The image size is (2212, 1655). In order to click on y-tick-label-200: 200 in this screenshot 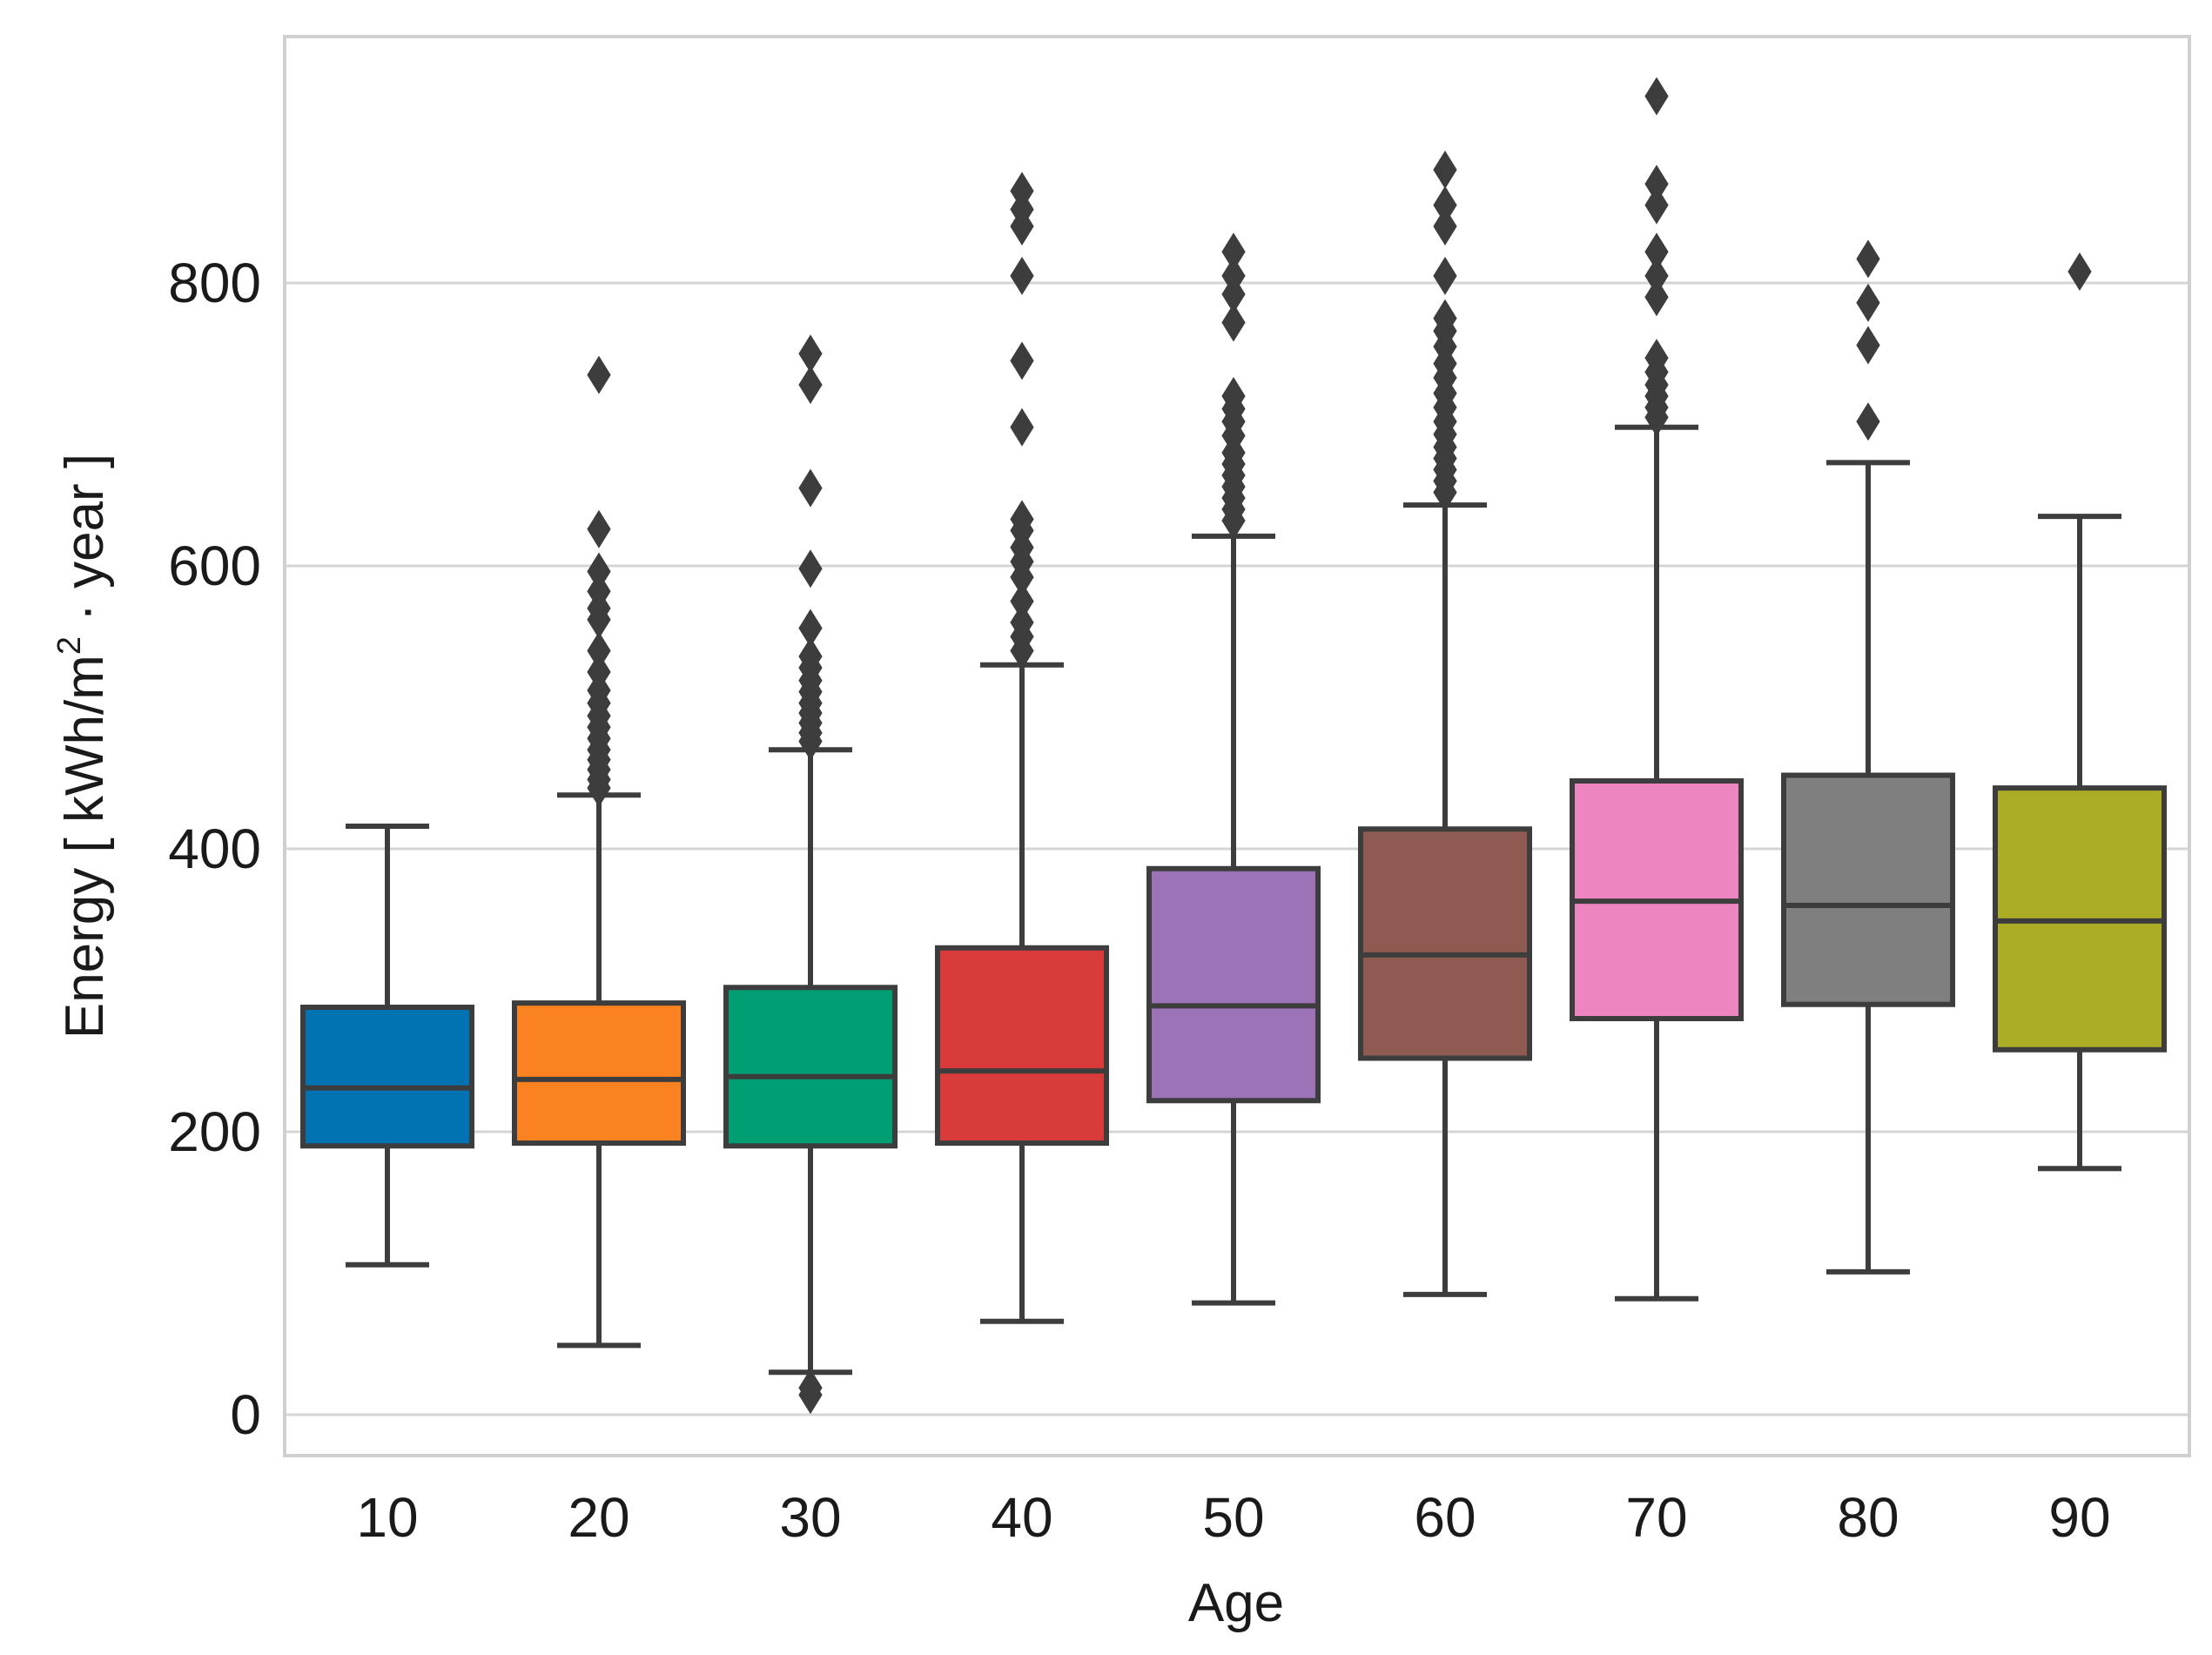, I will do `click(214, 1131)`.